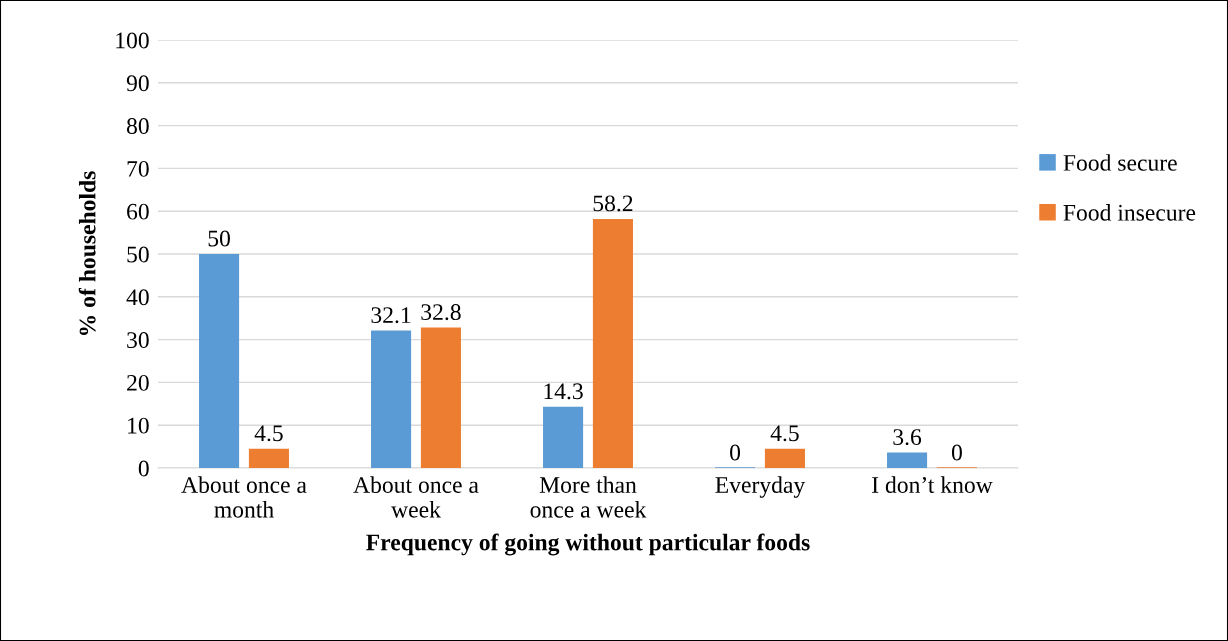  What do you see at coordinates (219, 238) in the screenshot?
I see `data-label: 50` at bounding box center [219, 238].